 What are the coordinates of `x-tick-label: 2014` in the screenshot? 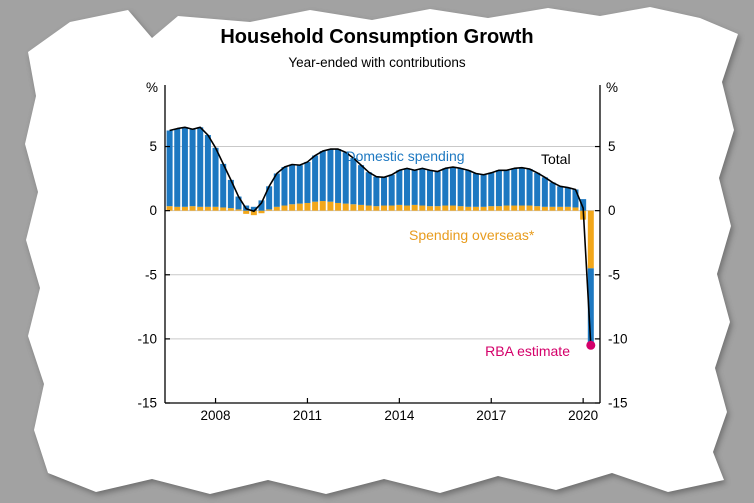 It's located at (399, 415).